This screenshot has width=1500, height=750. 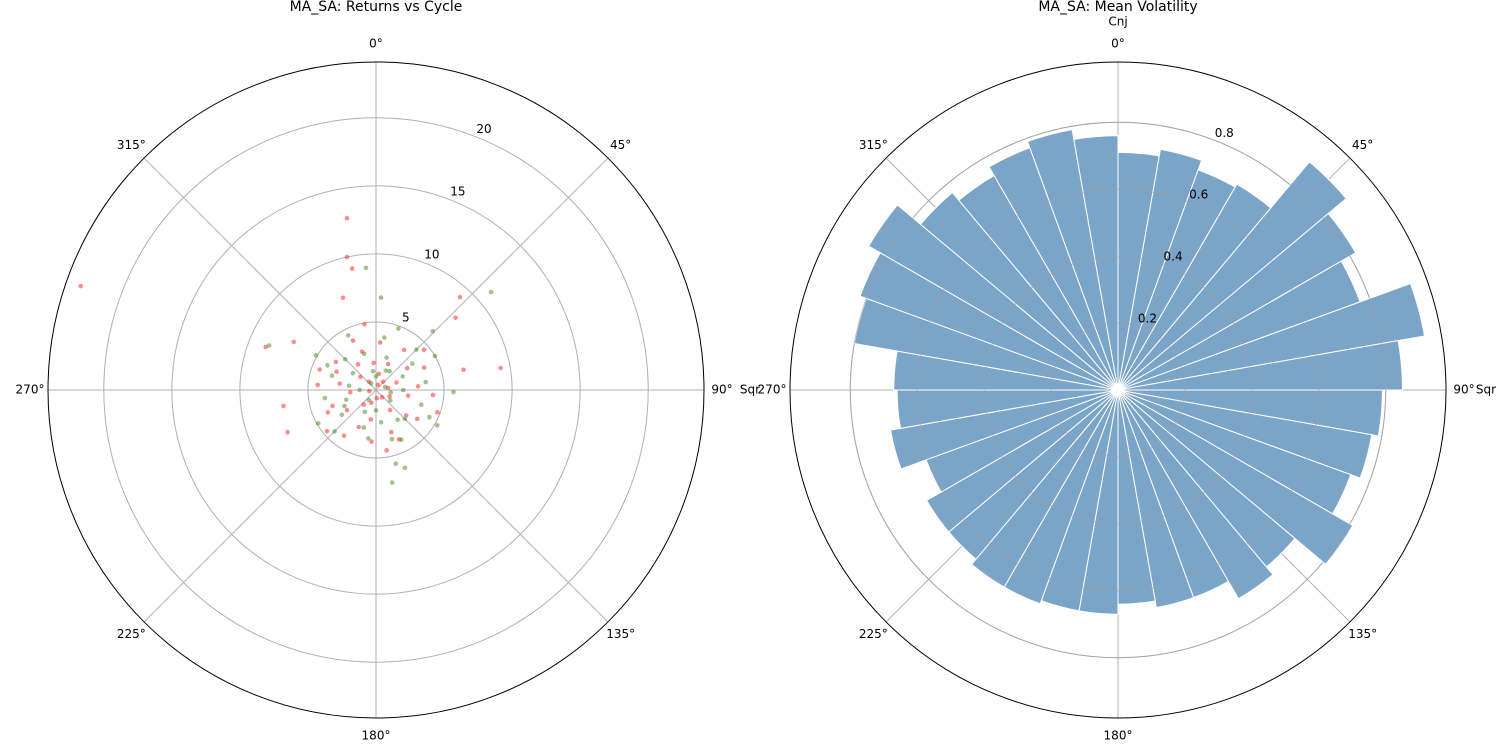 I want to click on radial-tick-label: 0.6, so click(x=1198, y=195).